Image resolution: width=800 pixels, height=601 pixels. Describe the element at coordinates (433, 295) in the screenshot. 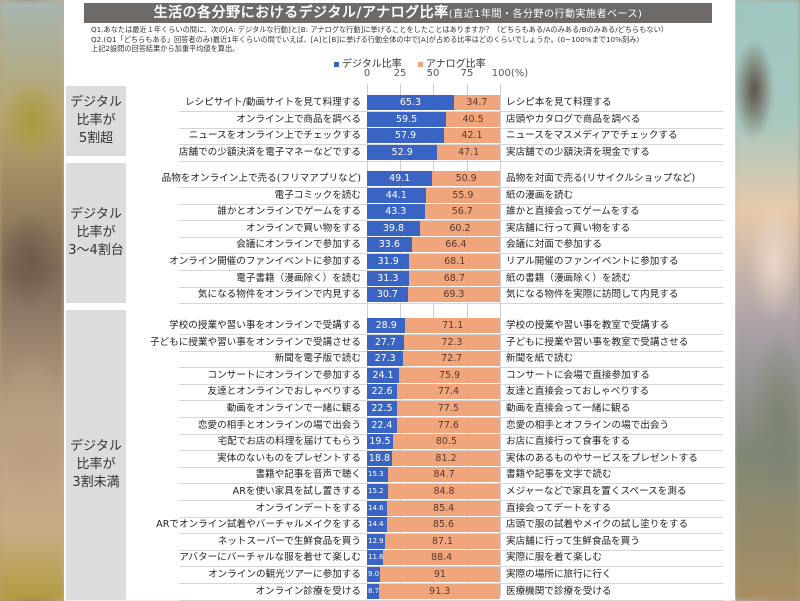

I see `stacked-bar: 30.7 69.3` at that location.